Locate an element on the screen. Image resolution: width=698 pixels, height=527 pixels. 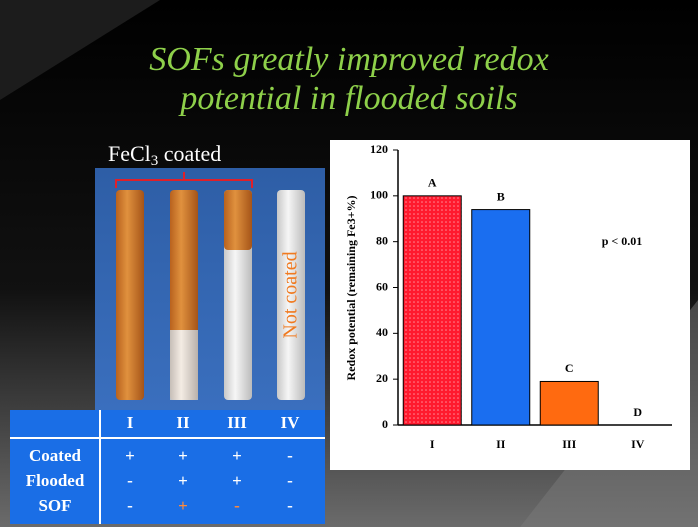
y-tick-label: 60 is located at coordinates (382, 286).